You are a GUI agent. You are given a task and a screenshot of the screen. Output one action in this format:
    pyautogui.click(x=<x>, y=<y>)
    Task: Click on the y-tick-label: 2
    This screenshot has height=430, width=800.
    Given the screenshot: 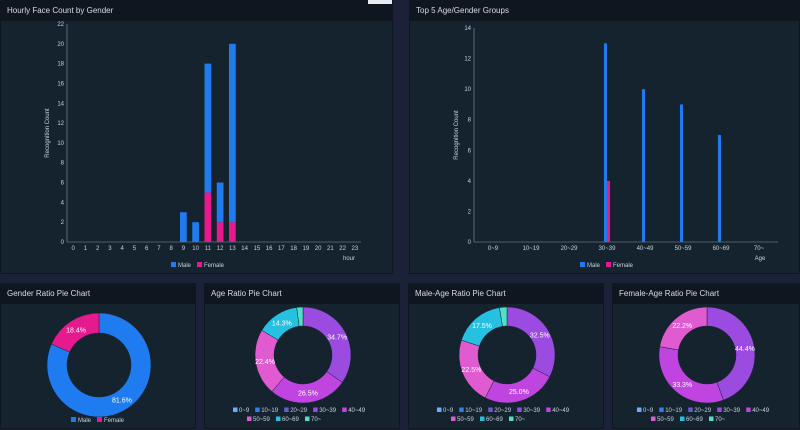 What is the action you would take?
    pyautogui.click(x=470, y=212)
    